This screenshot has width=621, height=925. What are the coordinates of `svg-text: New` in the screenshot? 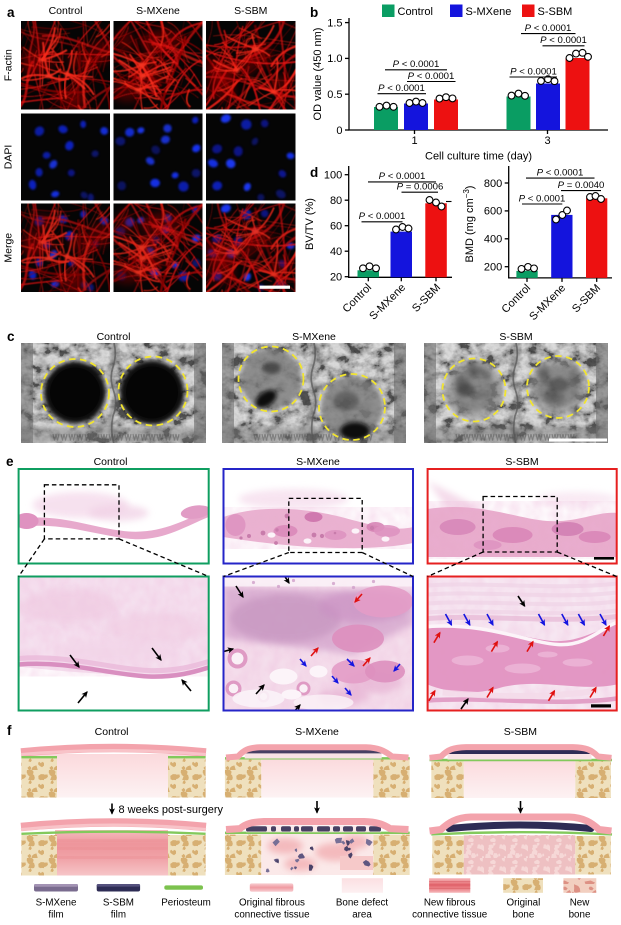 It's located at (580, 903).